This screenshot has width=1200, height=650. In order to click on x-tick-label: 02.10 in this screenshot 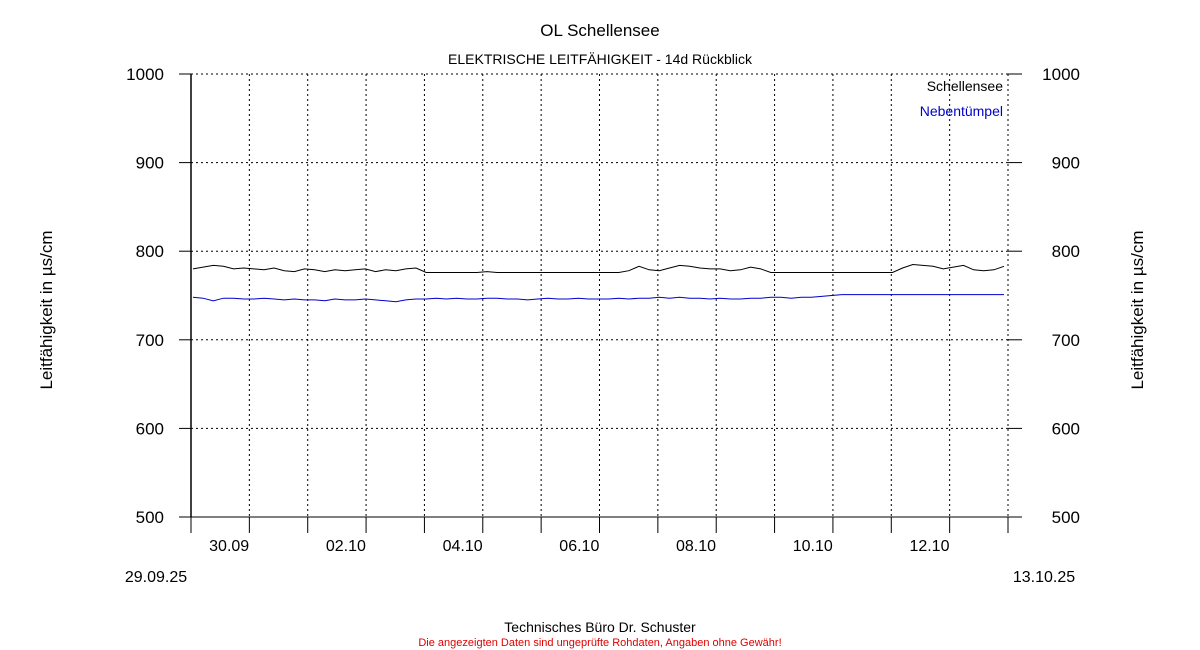, I will do `click(346, 546)`.